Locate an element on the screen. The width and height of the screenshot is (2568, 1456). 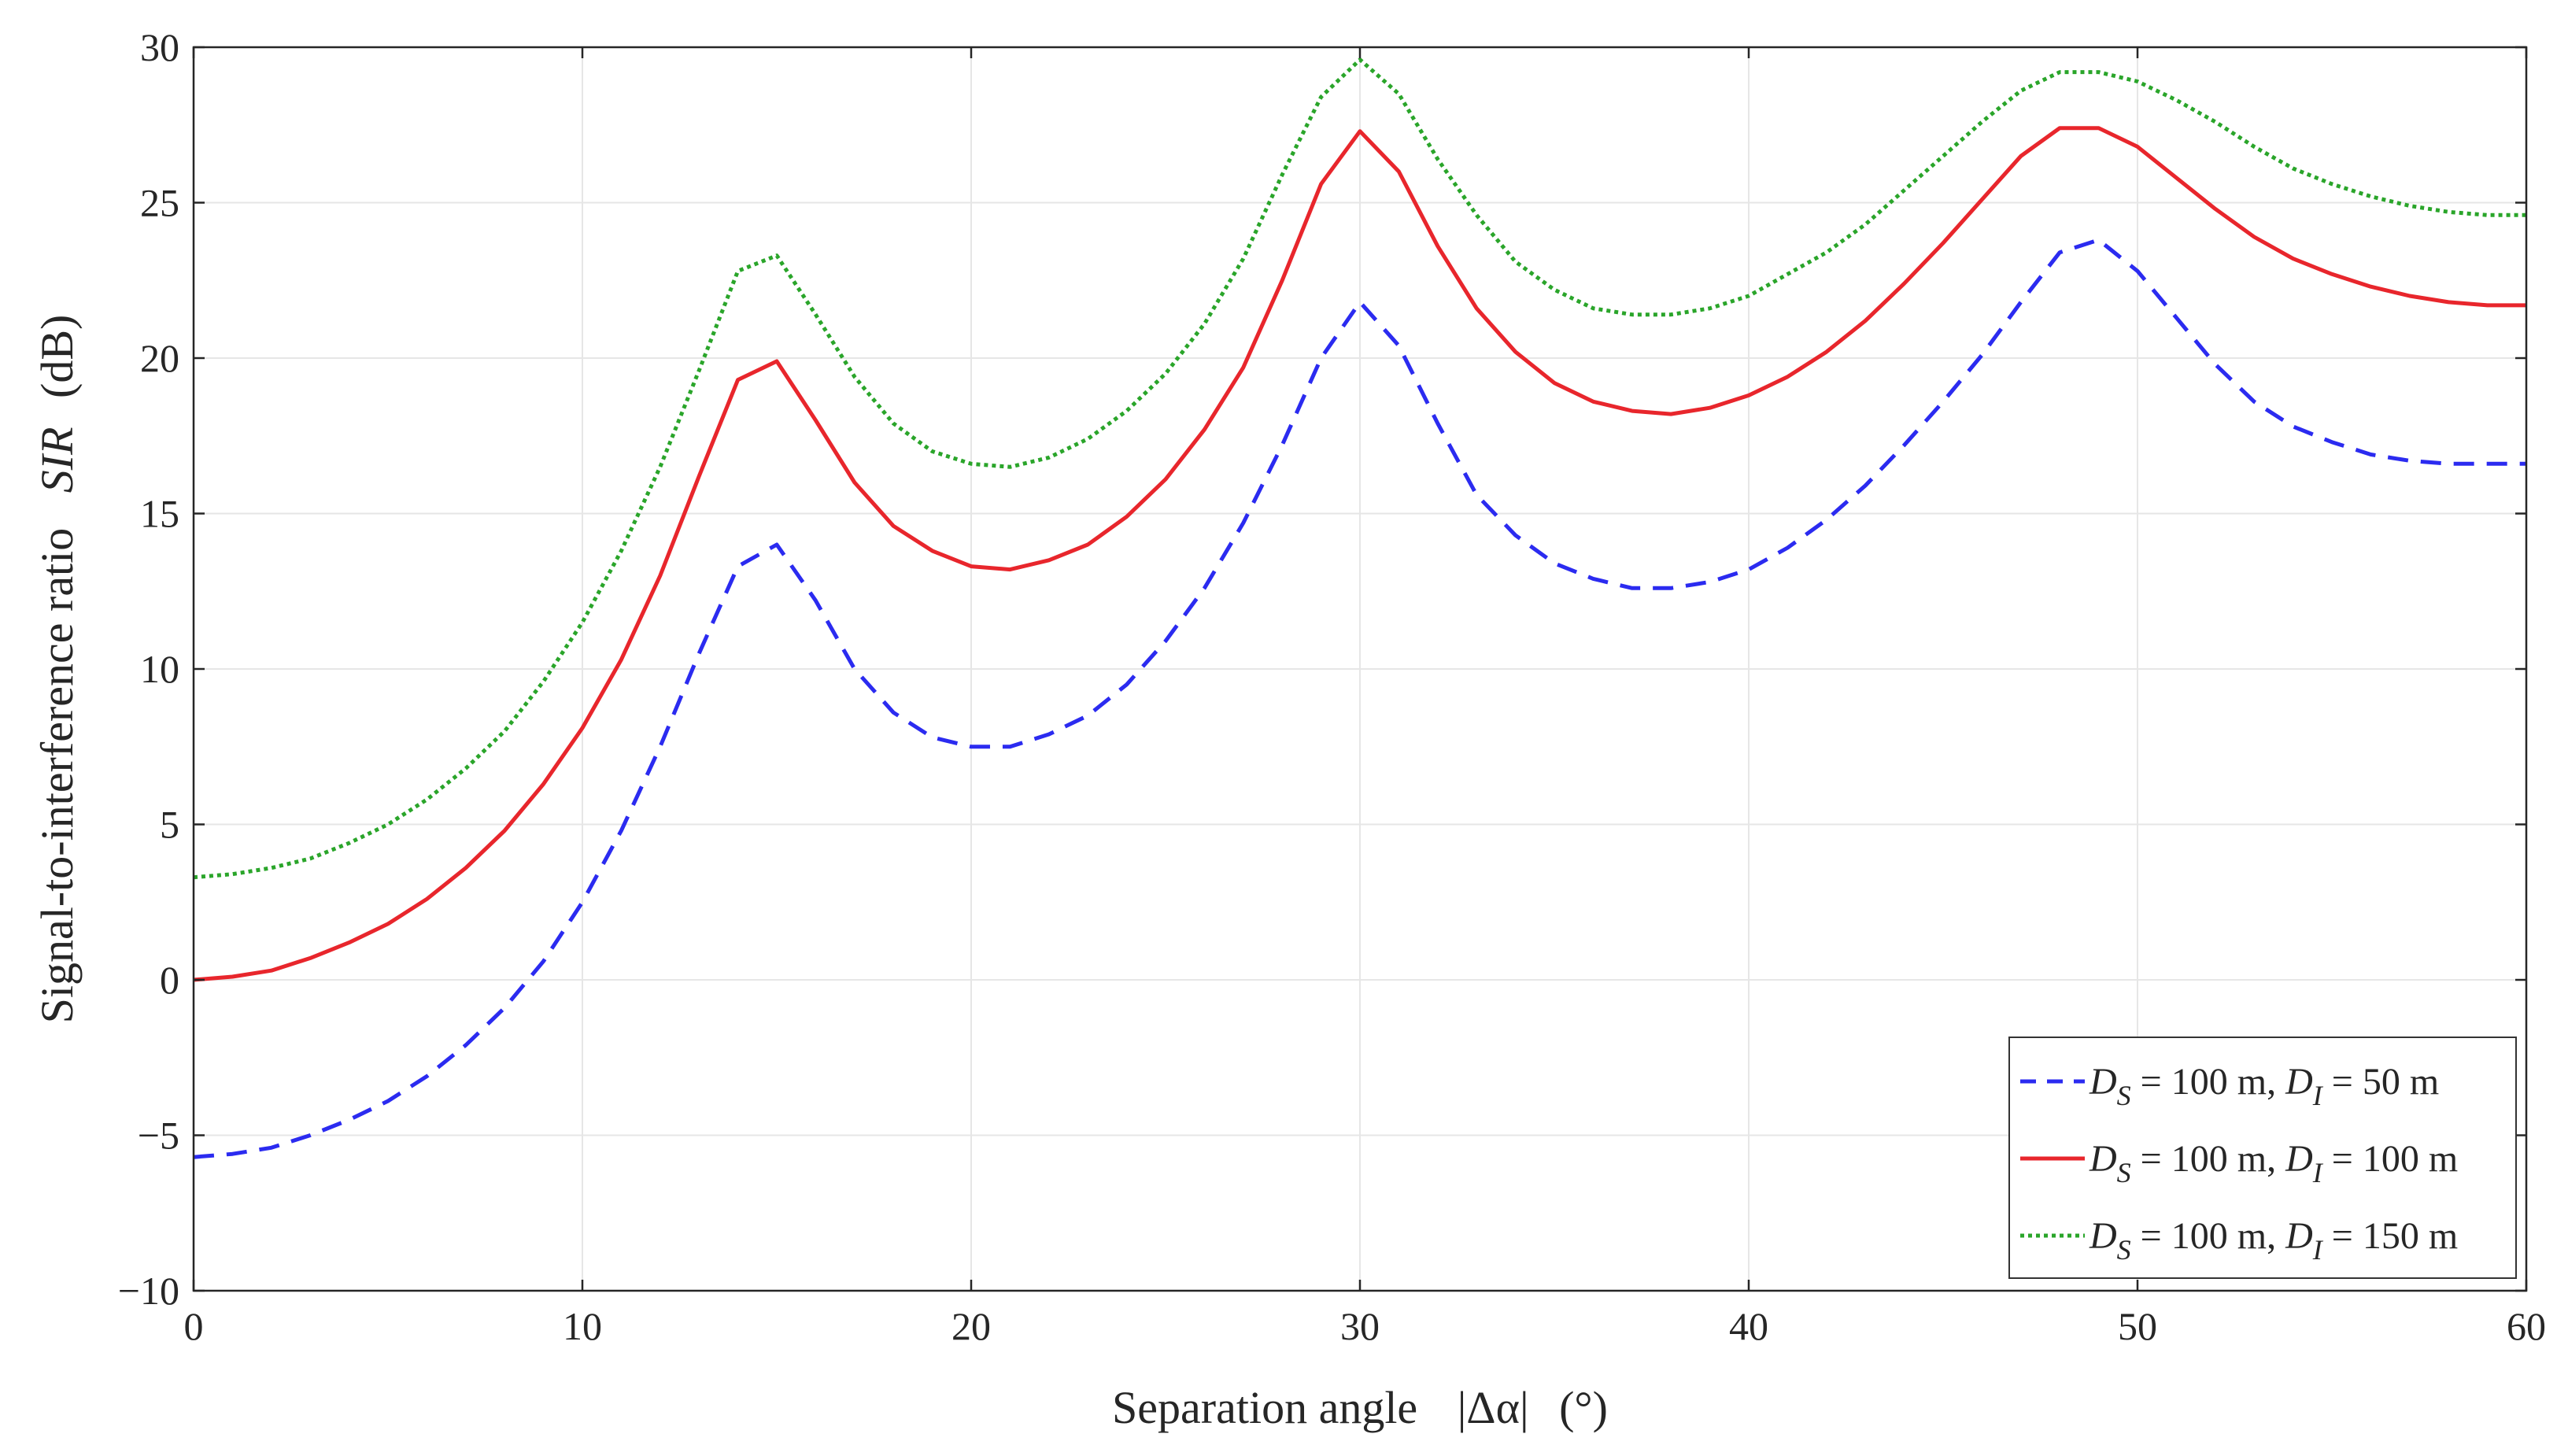
y-tick-label: 0 is located at coordinates (169, 980).